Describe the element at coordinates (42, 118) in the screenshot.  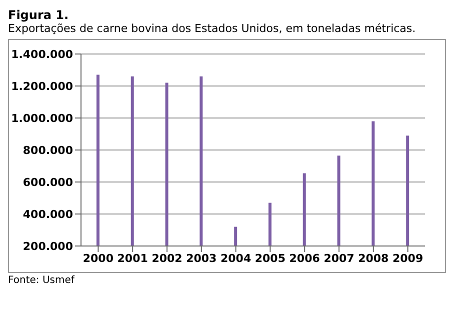
I see `y-tick-label: 1.000.000` at that location.